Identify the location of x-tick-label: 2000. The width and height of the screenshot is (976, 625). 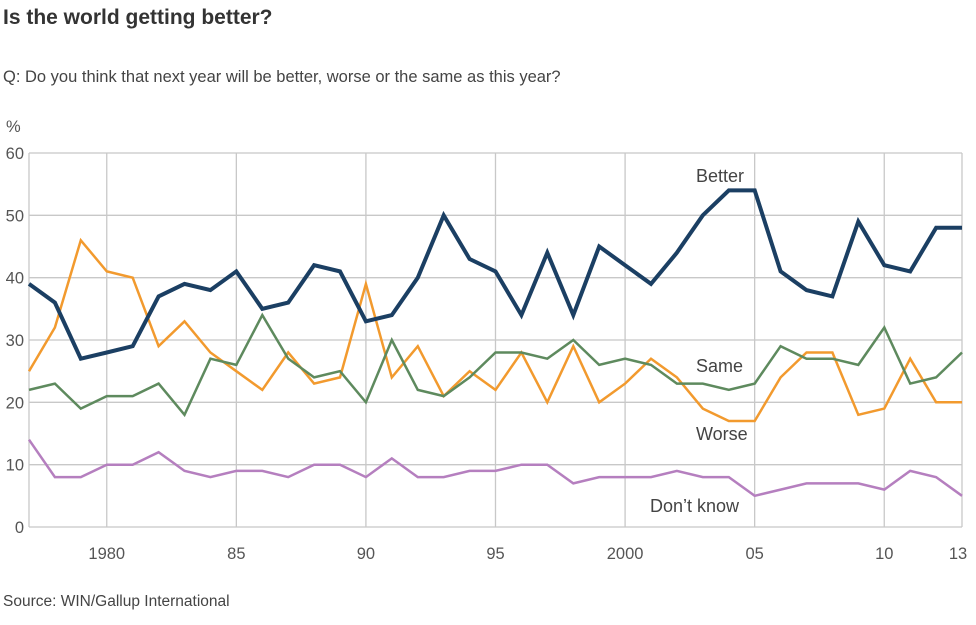
(625, 554).